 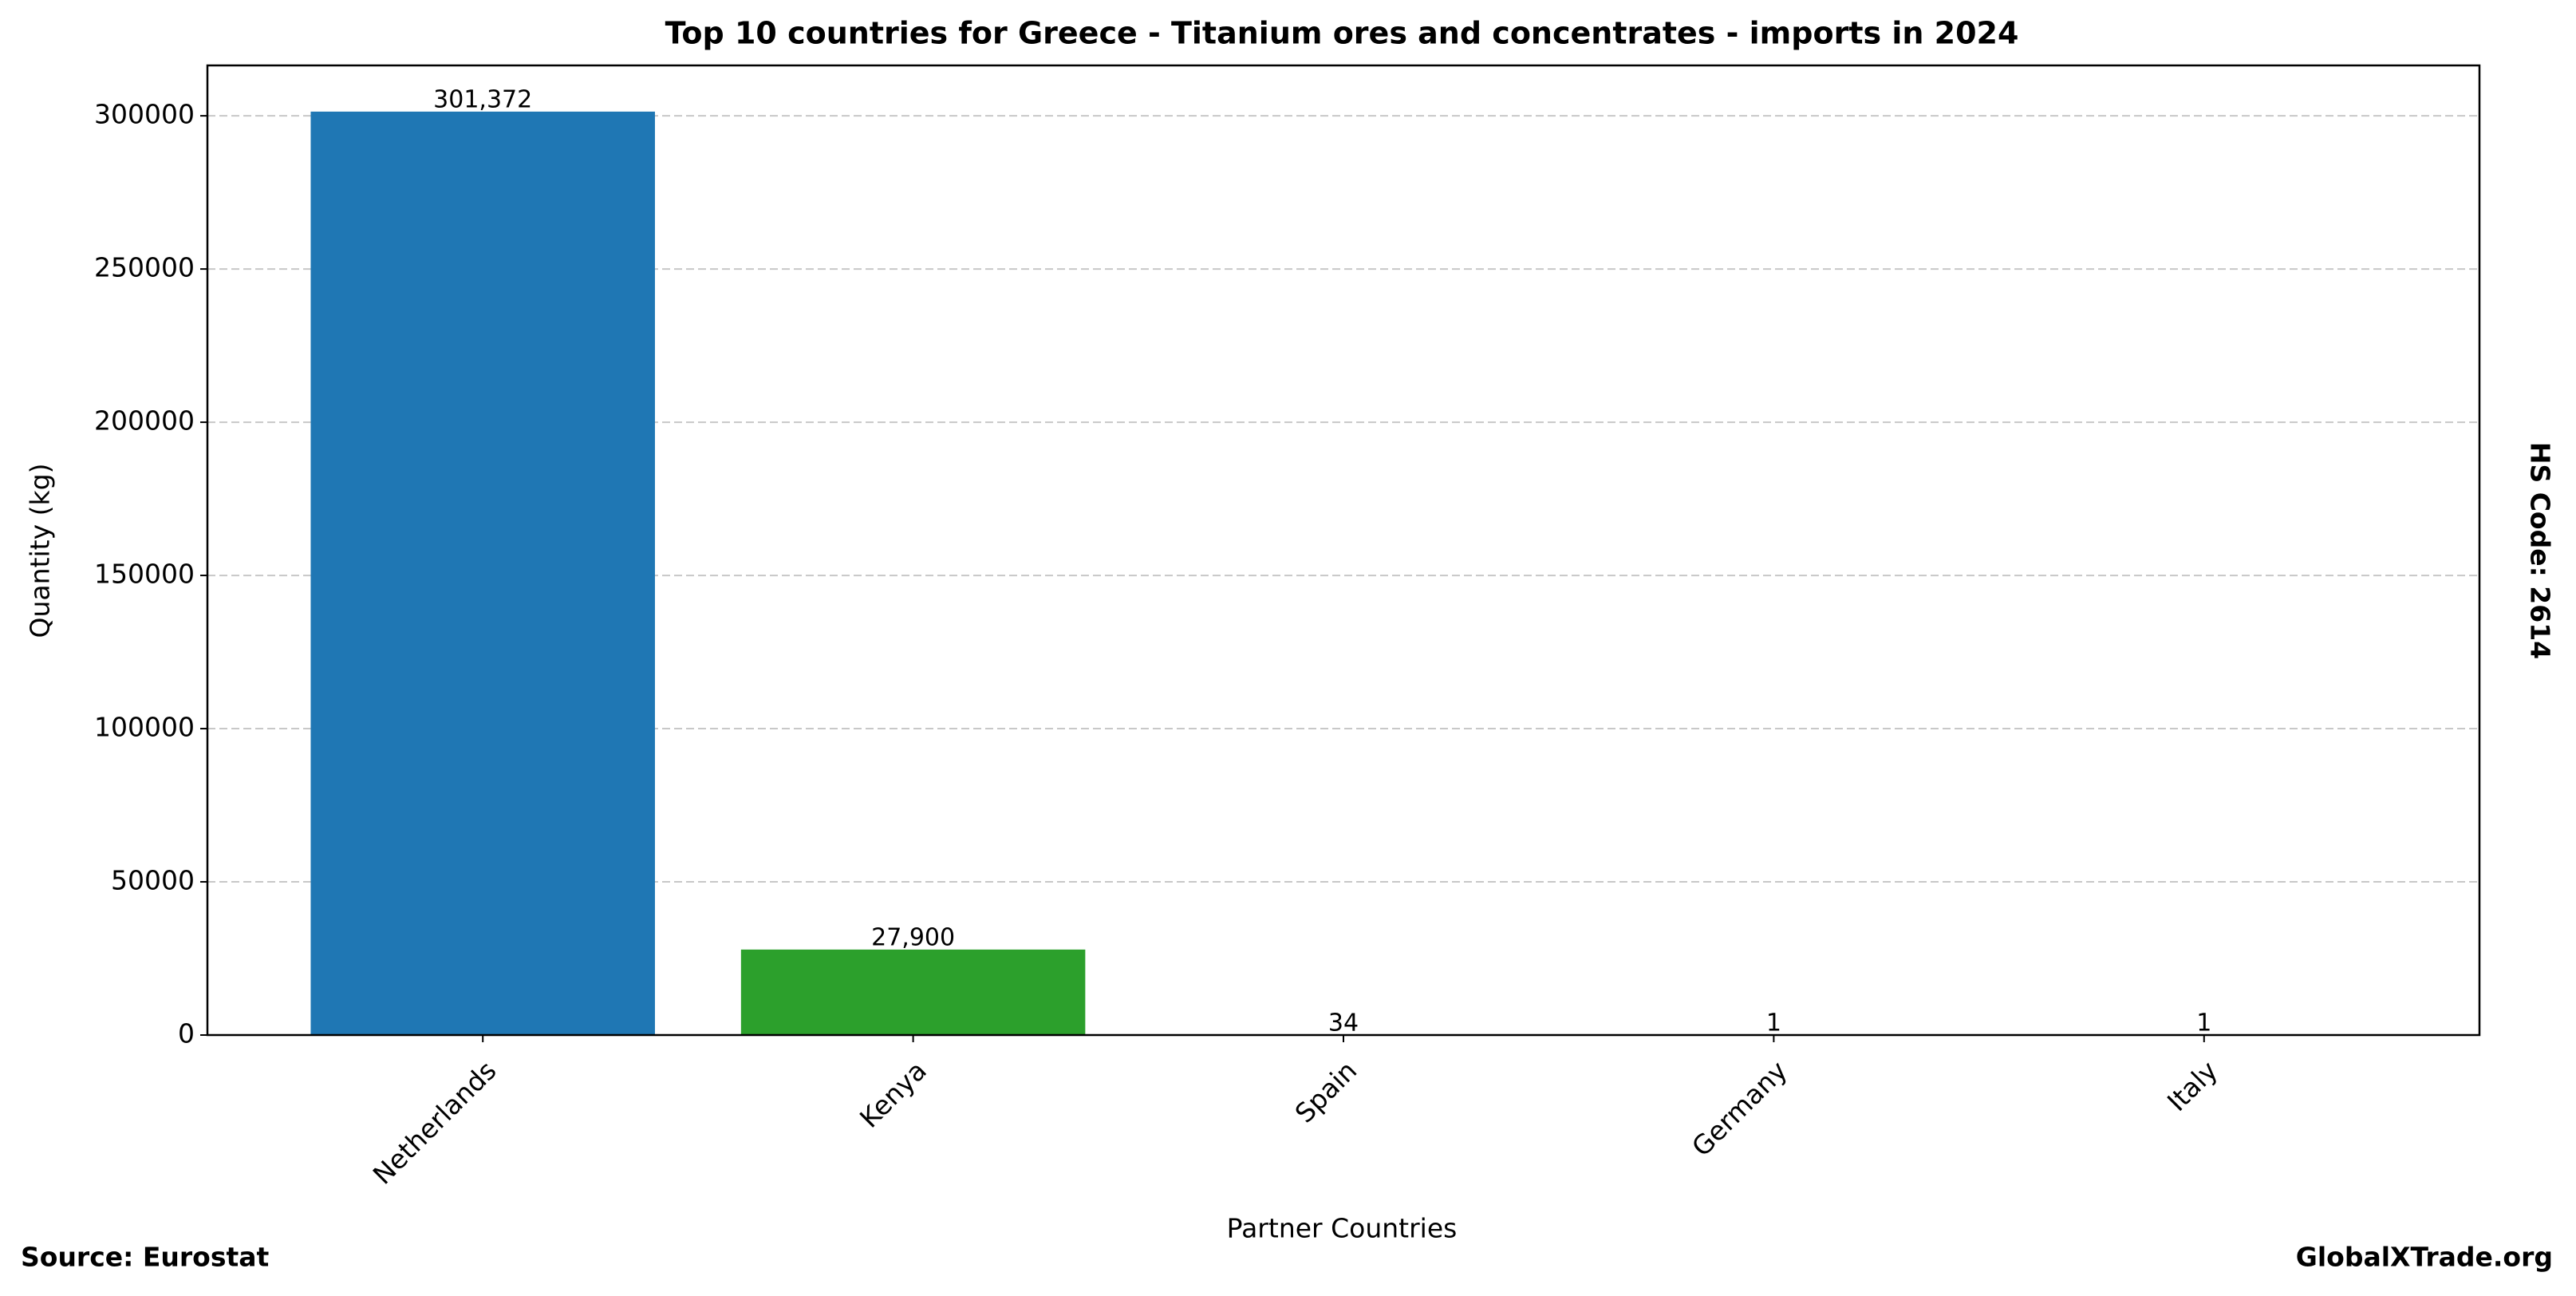 What do you see at coordinates (144, 115) in the screenshot?
I see `y-tick-label: 300000` at bounding box center [144, 115].